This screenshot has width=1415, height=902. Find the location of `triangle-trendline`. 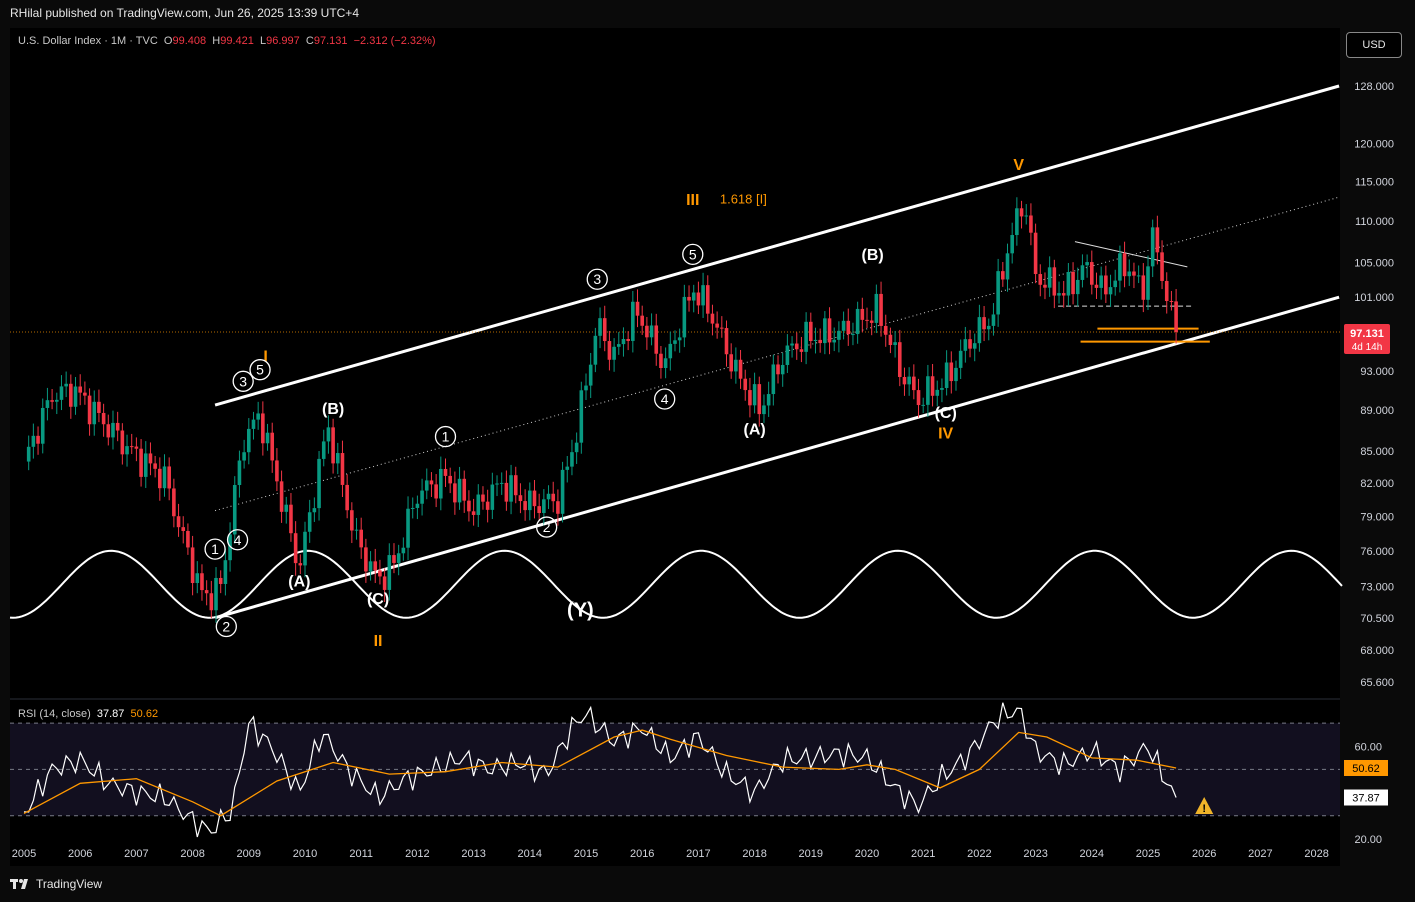

triangle-trendline is located at coordinates (1131, 254).